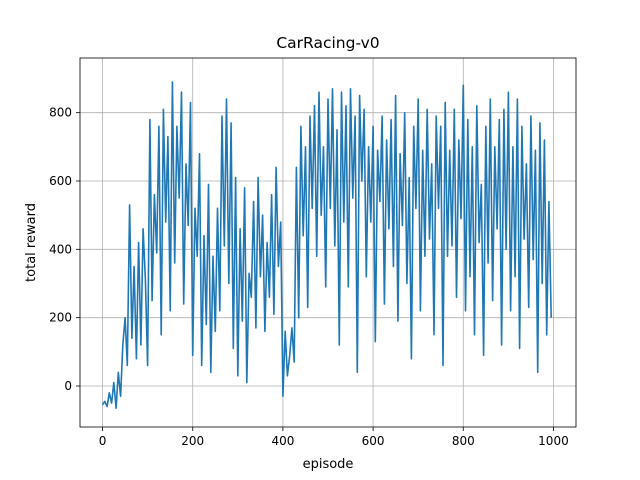 This screenshot has height=480, width=640. I want to click on x-tick-label: 600, so click(373, 441).